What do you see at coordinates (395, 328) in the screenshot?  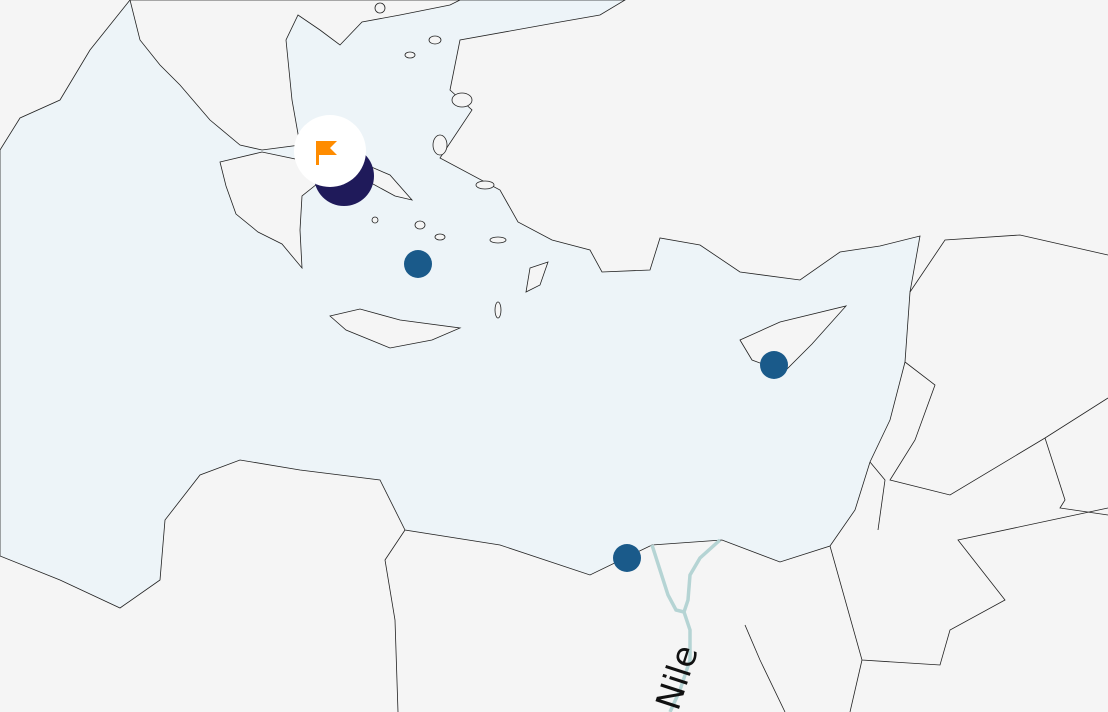 I see `crete` at bounding box center [395, 328].